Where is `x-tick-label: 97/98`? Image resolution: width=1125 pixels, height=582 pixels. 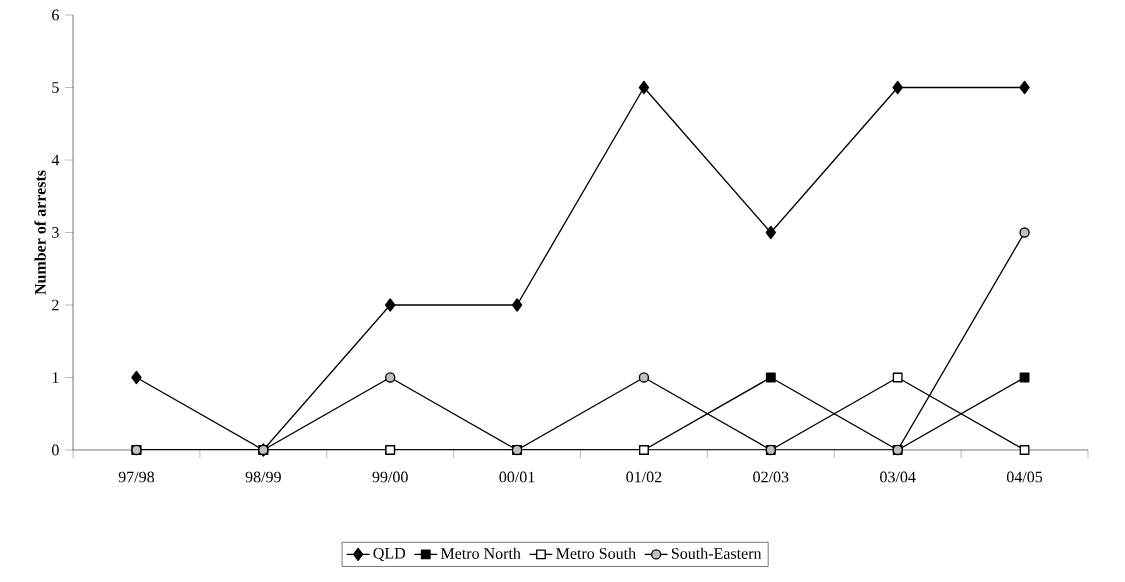
x-tick-label: 97/98 is located at coordinates (136, 477).